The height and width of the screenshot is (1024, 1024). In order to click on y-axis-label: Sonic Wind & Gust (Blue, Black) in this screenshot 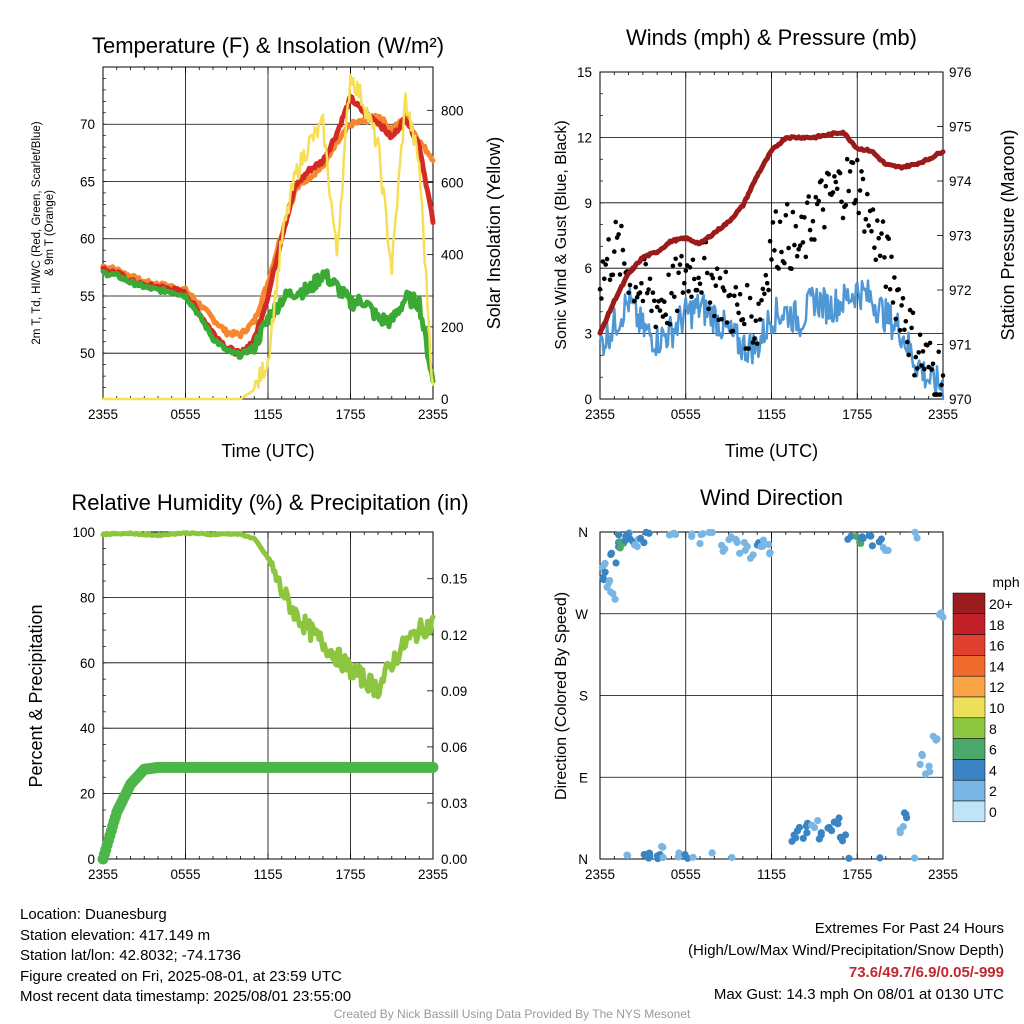, I will do `click(561, 234)`.